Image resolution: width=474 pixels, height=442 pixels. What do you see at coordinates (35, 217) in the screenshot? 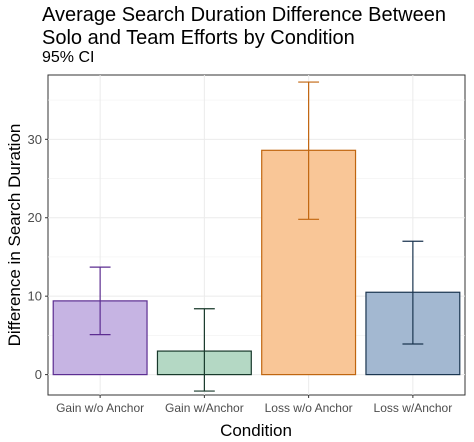
I see `y-tick-label: 20` at bounding box center [35, 217].